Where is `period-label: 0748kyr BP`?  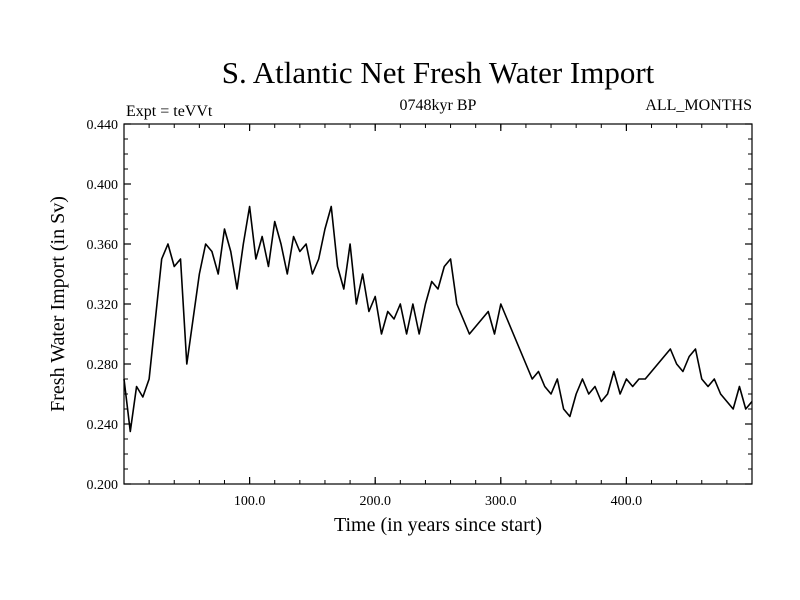
period-label: 0748kyr BP is located at coordinates (438, 105).